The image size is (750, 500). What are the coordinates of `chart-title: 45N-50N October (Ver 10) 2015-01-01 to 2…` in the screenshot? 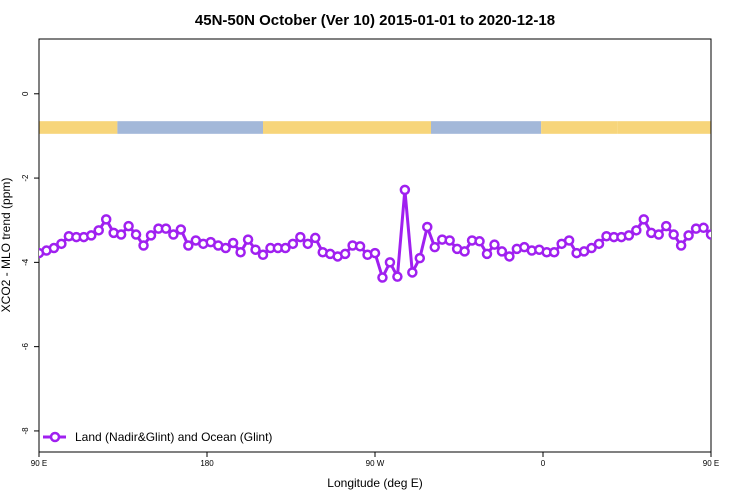 It's located at (375, 20).